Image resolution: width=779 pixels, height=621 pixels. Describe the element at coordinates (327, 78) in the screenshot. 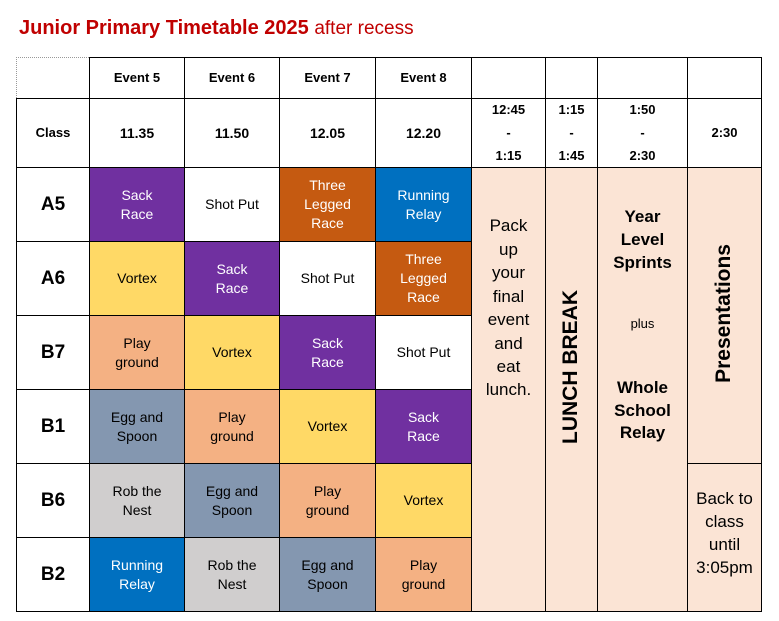

I see `event-header: Event 7` at that location.